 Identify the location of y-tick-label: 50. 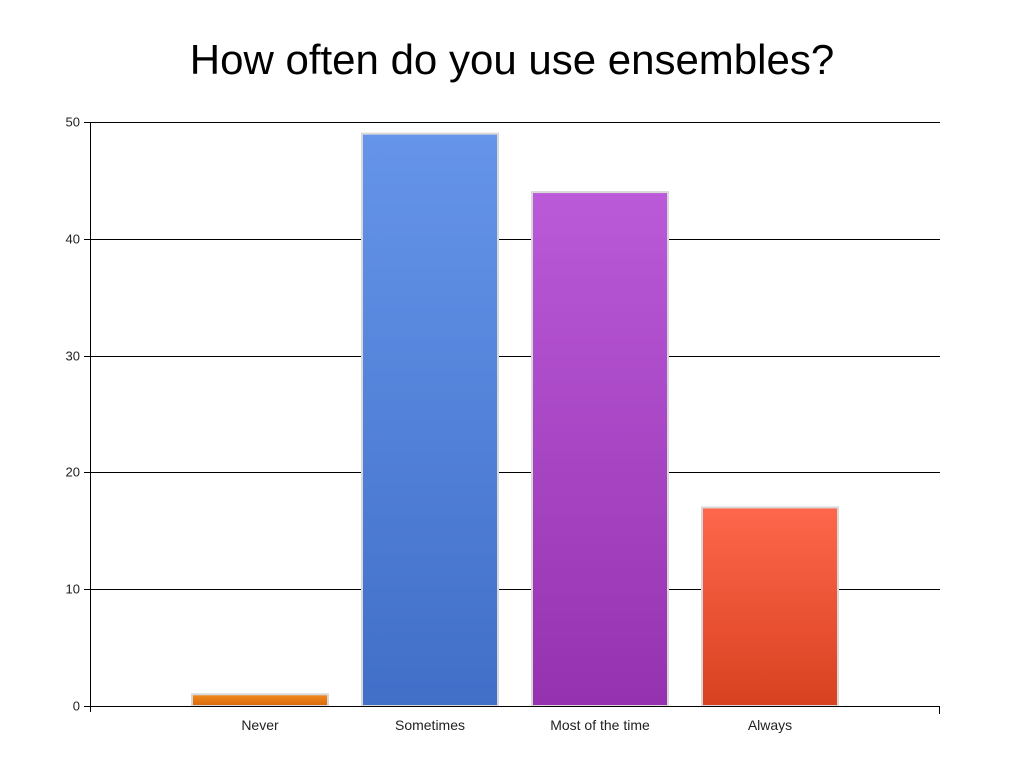
(73, 122).